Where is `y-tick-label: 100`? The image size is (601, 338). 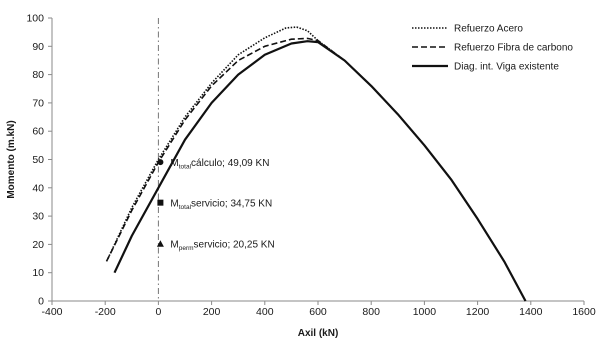 y-tick-label: 100 is located at coordinates (35, 19).